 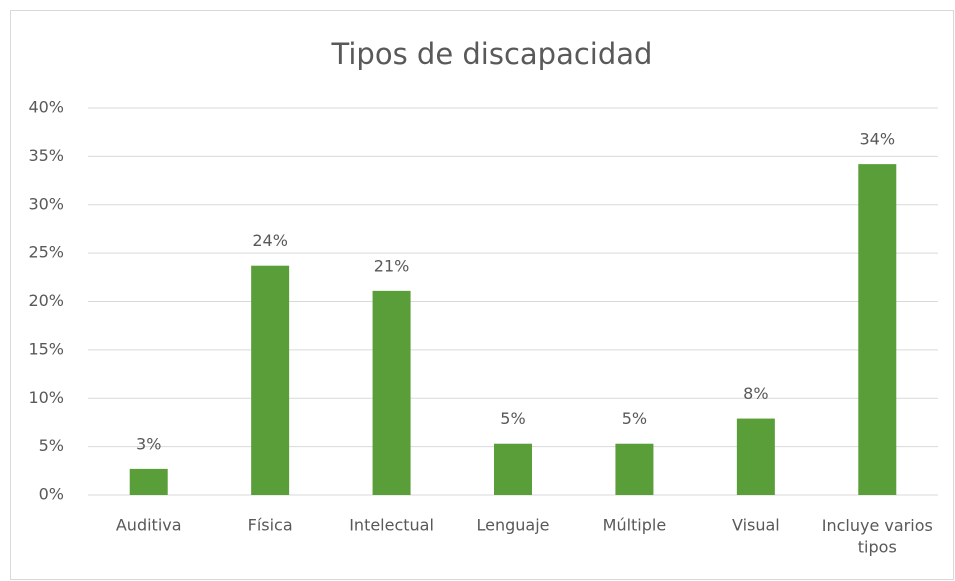 I want to click on y-tick-label: 10%, so click(x=46, y=397).